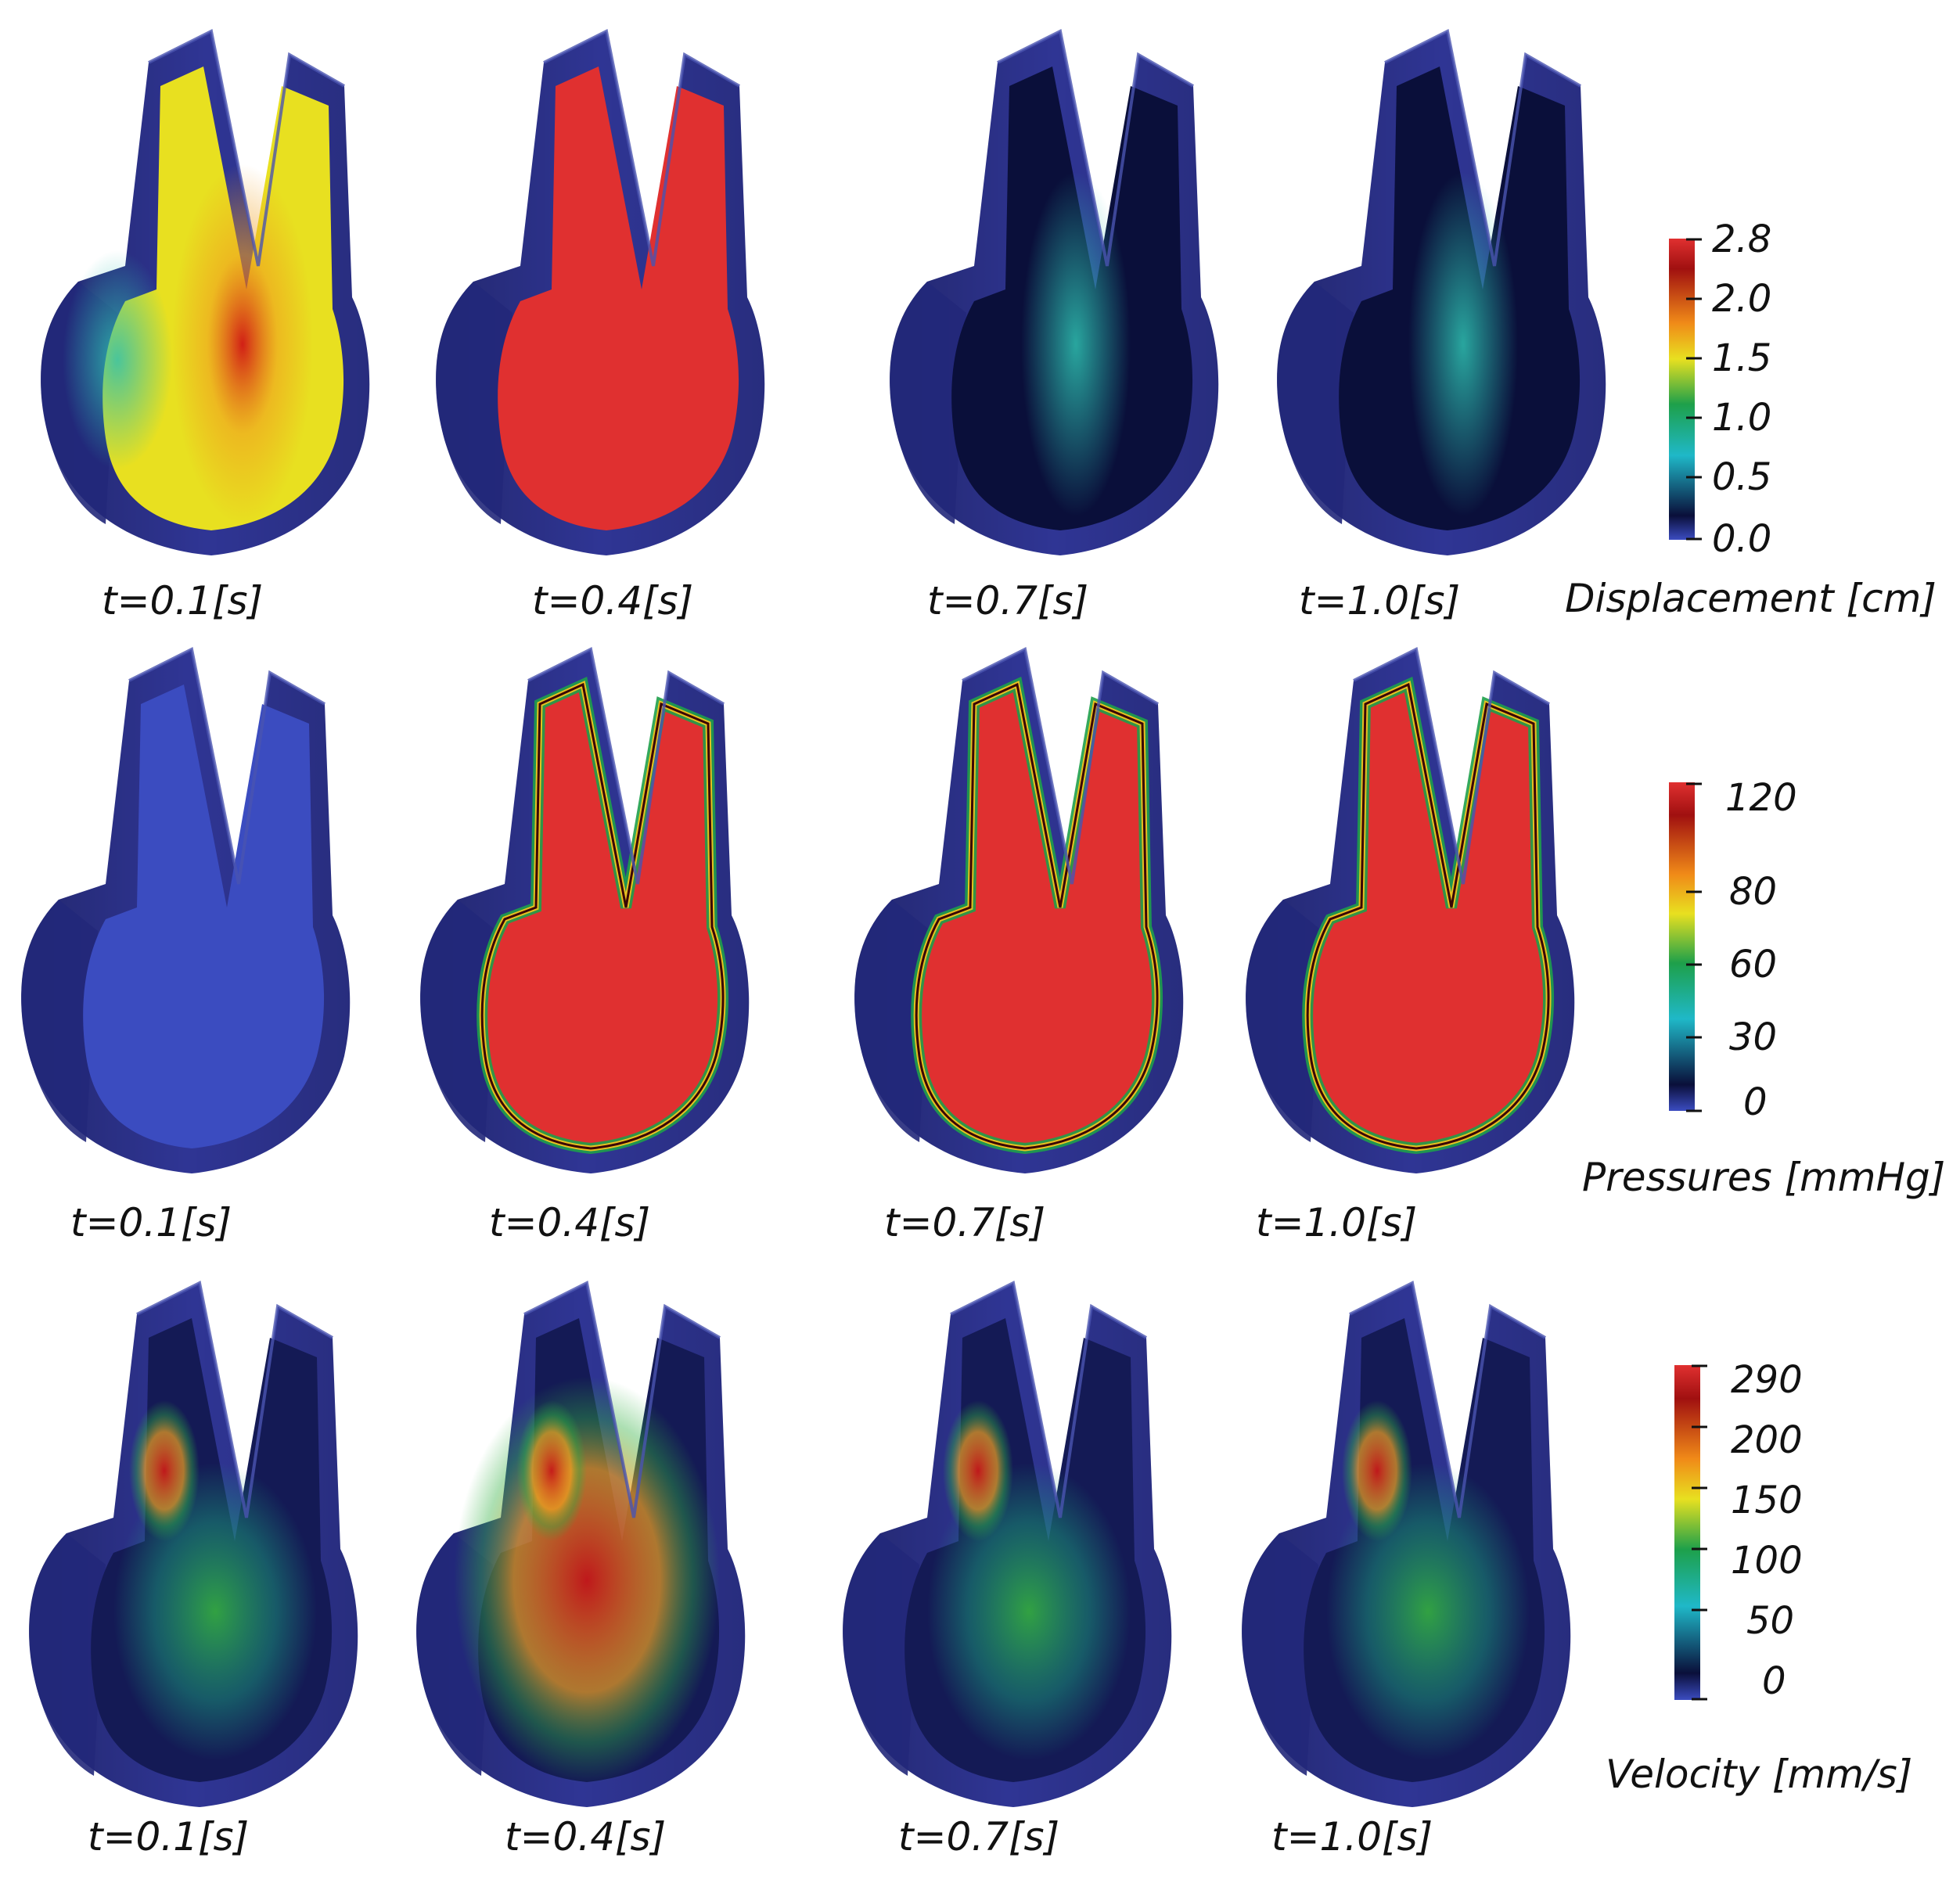 The height and width of the screenshot is (1883, 1960). I want to click on colorbar-title: Pressures [mmHg], so click(1763, 1177).